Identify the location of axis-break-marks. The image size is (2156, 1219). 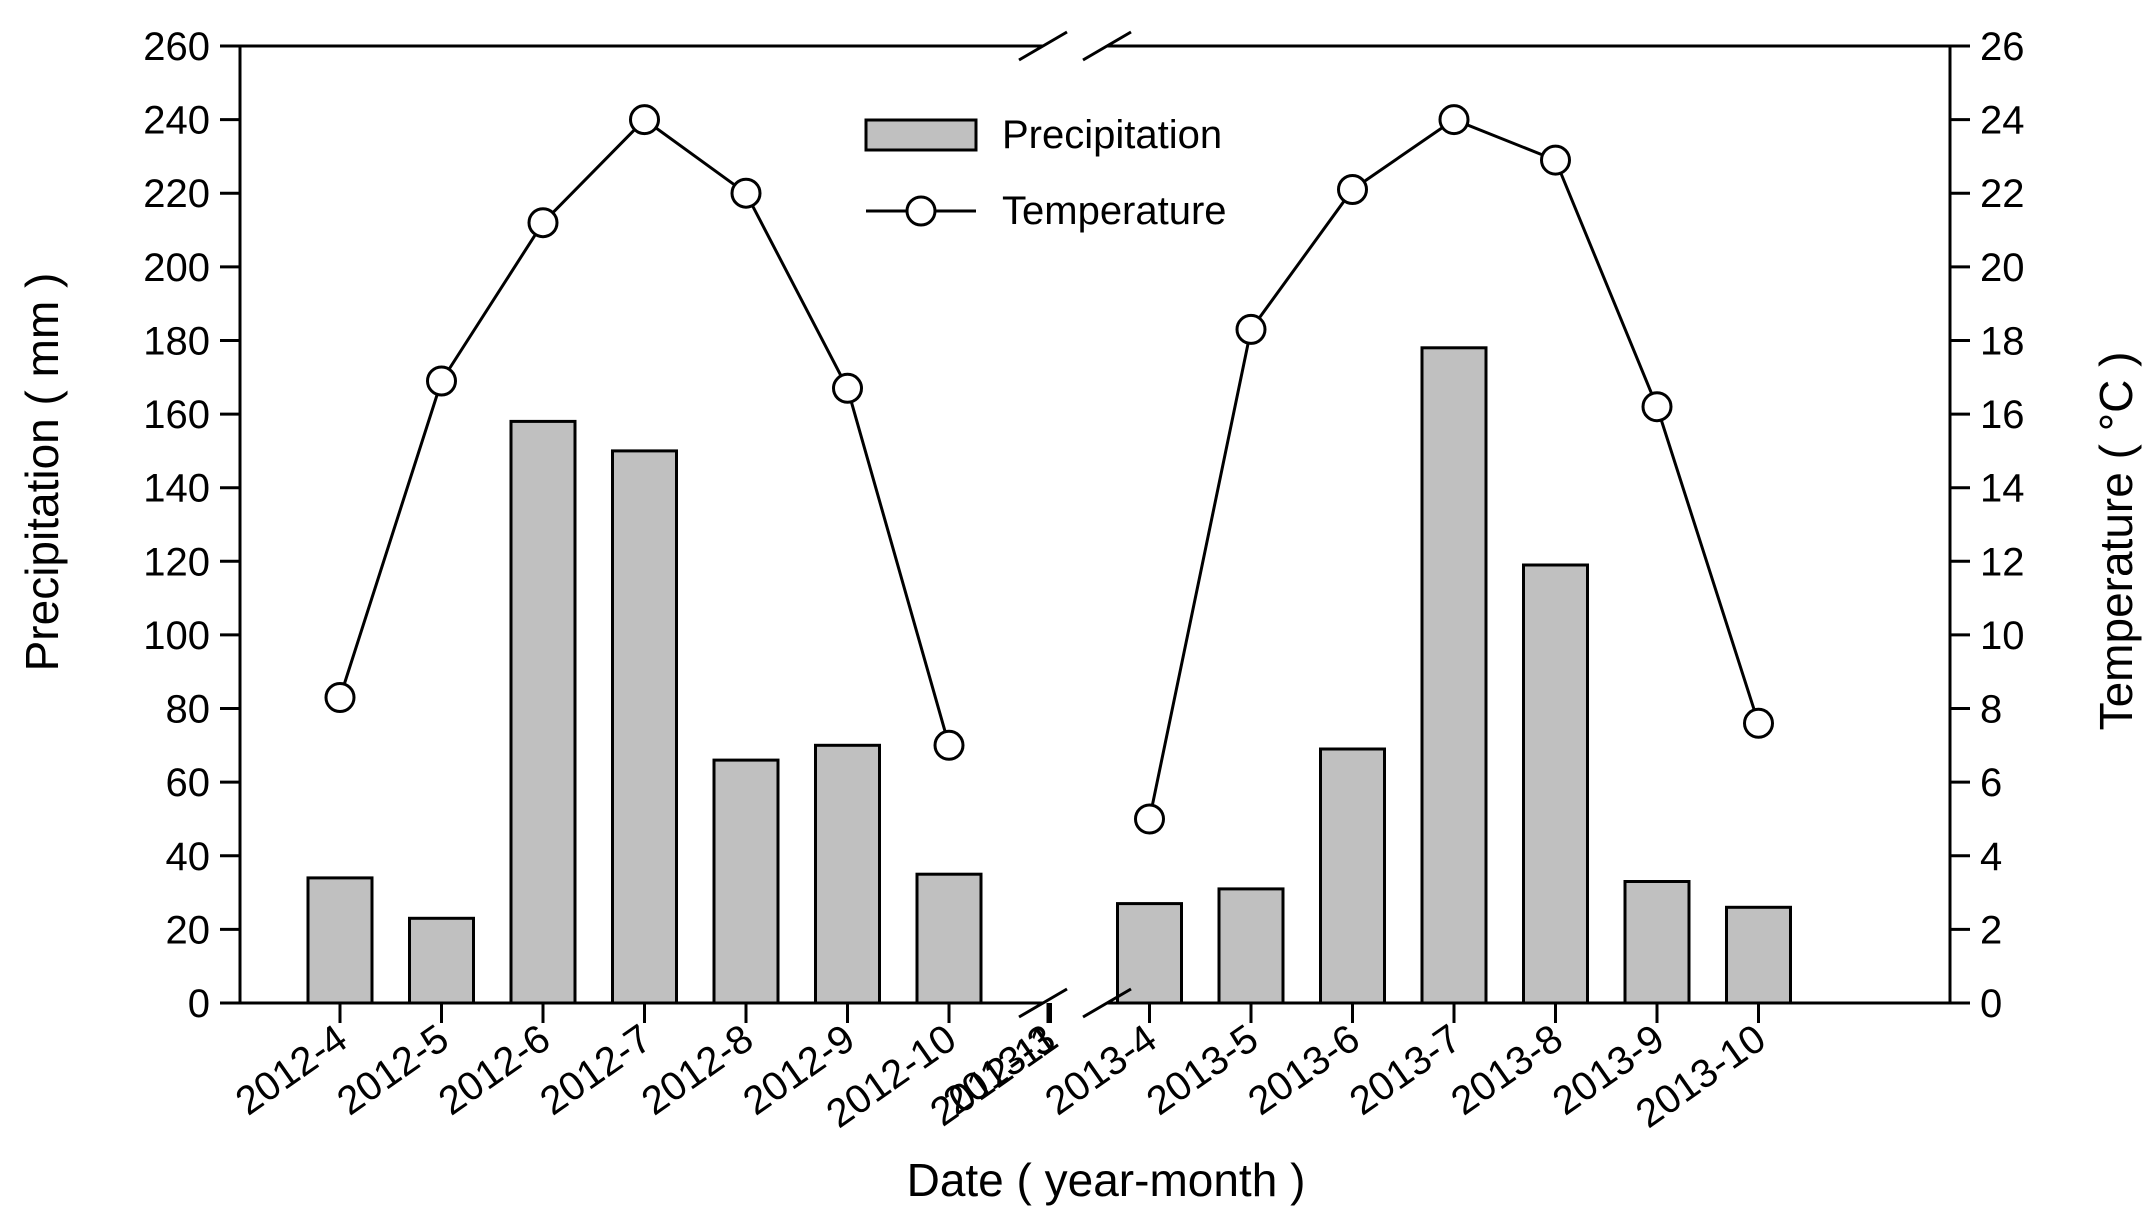
(1075, 524).